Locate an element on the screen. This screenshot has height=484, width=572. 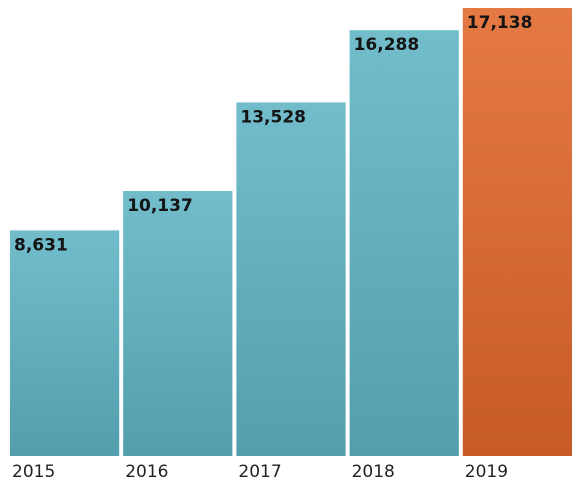
x-tick-label: 2015 is located at coordinates (33, 472).